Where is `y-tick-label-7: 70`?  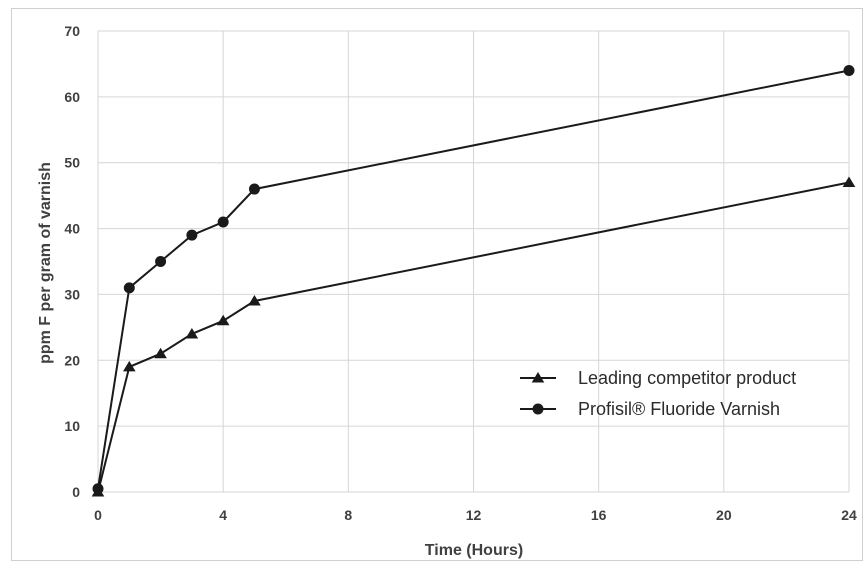
y-tick-label-7: 70 is located at coordinates (72, 31).